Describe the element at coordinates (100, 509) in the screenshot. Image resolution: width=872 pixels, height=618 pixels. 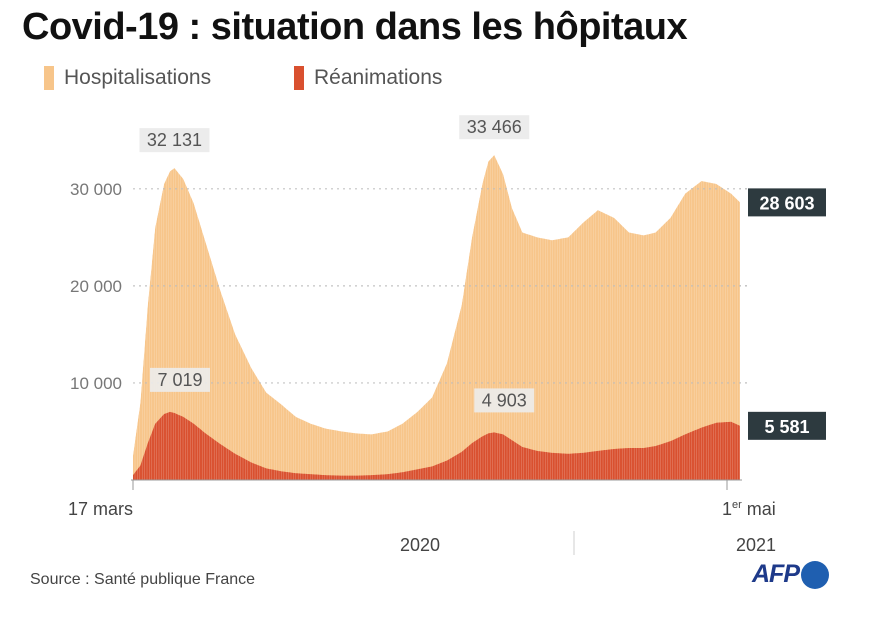
I see `x-label-start: 17 mars` at that location.